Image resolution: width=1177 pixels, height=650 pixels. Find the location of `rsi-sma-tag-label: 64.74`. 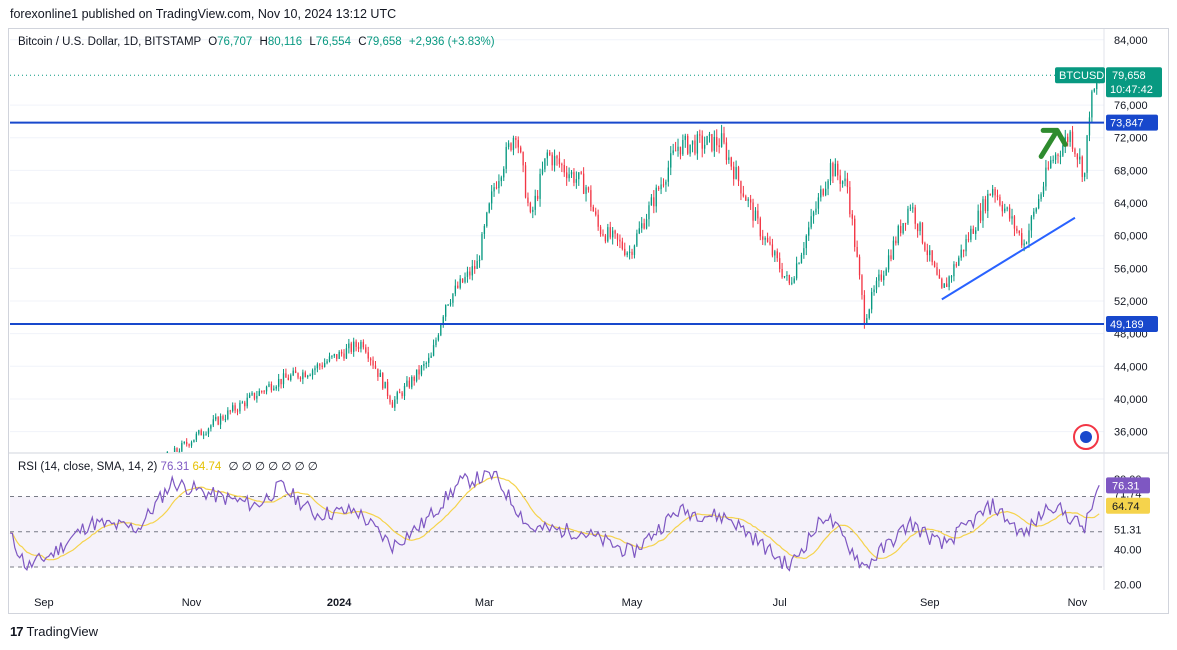

rsi-sma-tag-label: 64.74 is located at coordinates (1126, 507).